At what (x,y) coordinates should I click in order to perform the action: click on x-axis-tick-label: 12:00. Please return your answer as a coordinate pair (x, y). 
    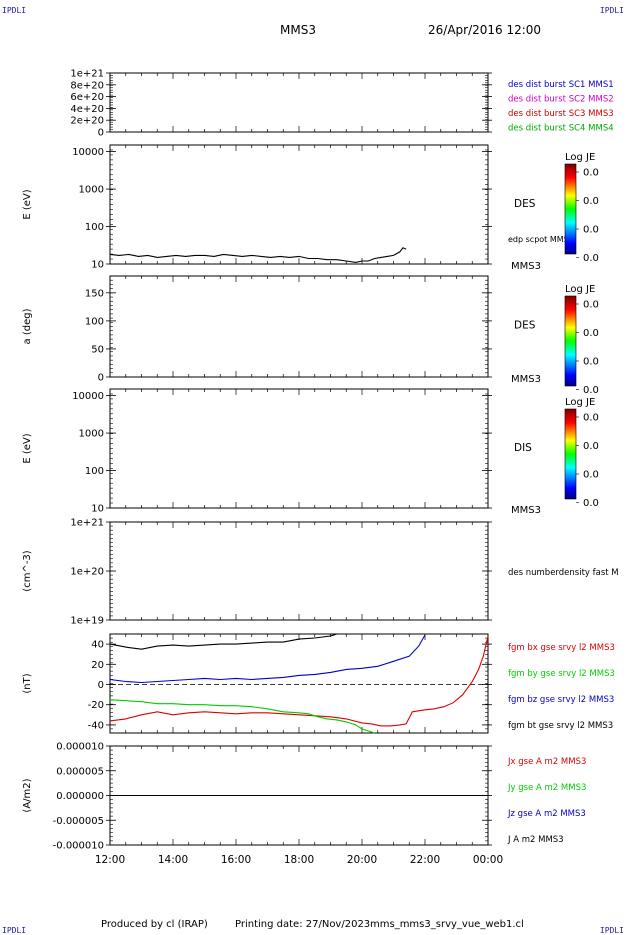
    Looking at the image, I should click on (110, 860).